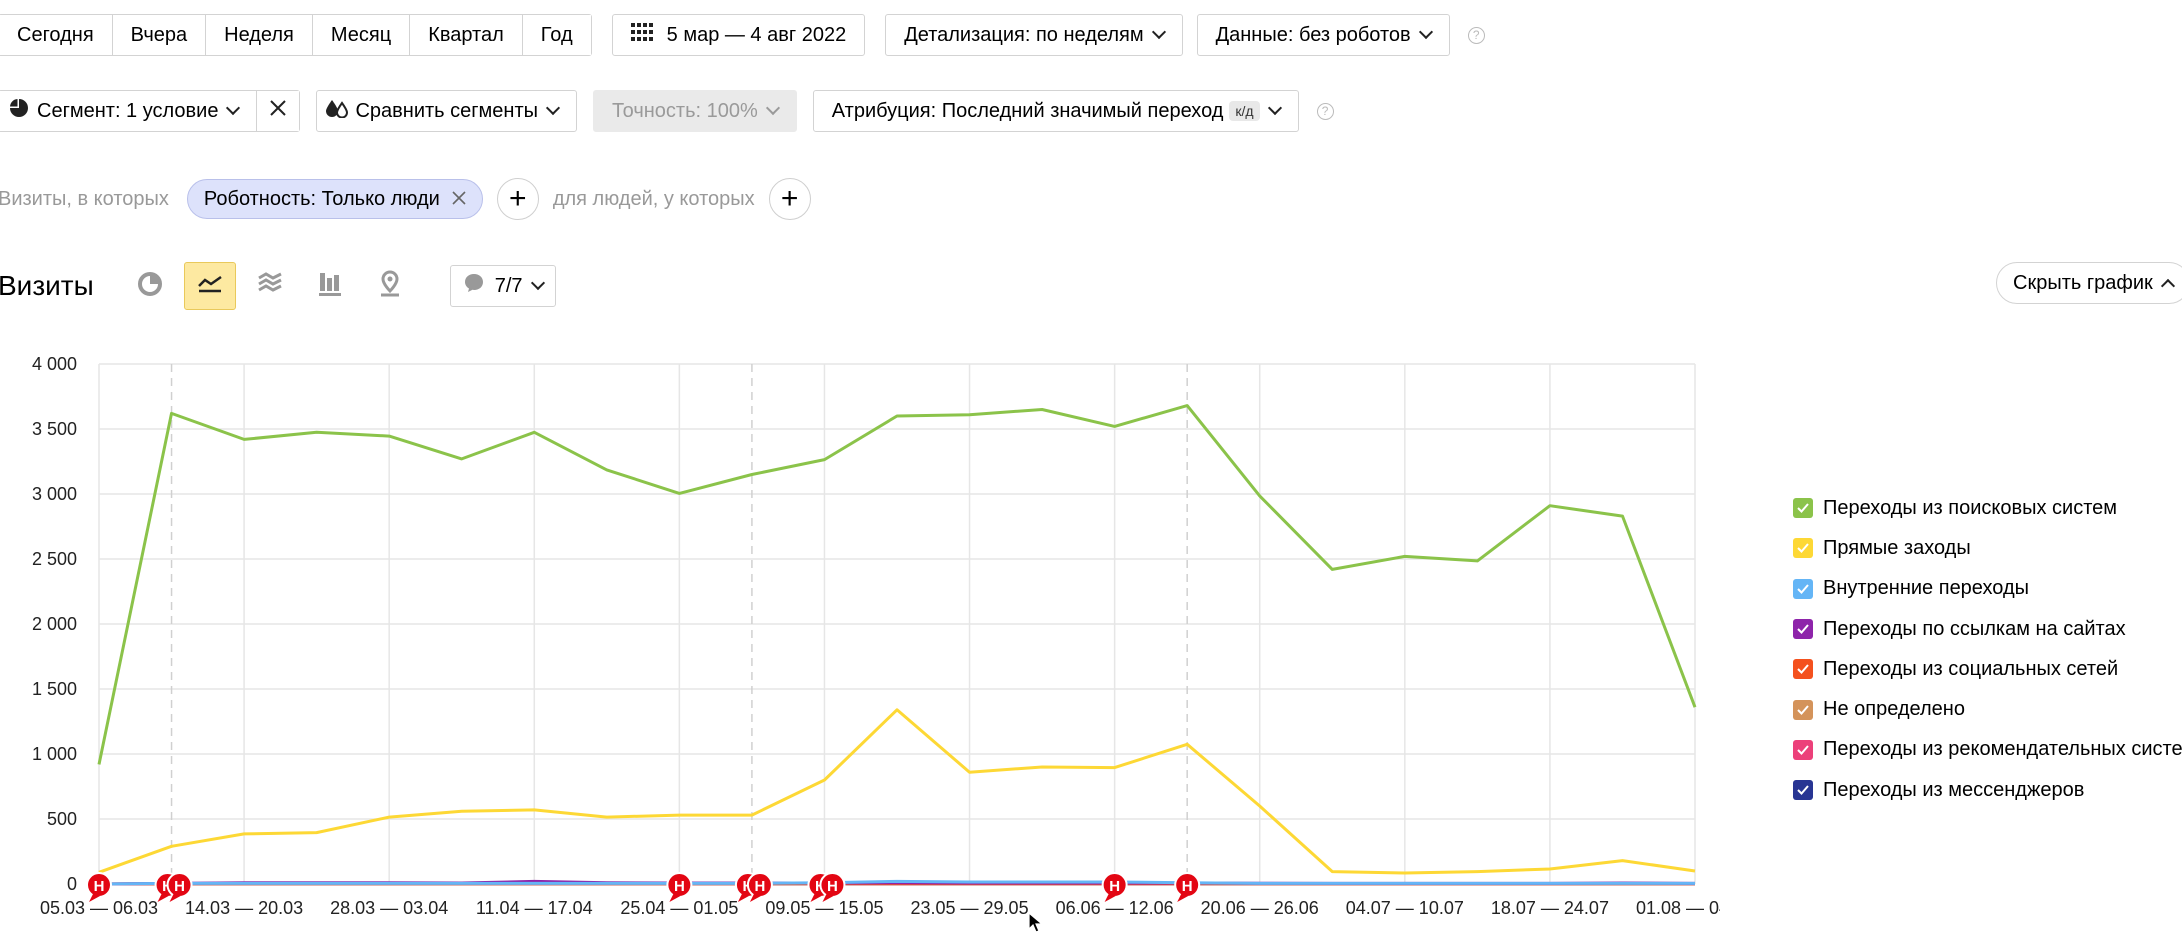  I want to click on date-range-label: 5 мар — 4 авг 2022, so click(756, 34).